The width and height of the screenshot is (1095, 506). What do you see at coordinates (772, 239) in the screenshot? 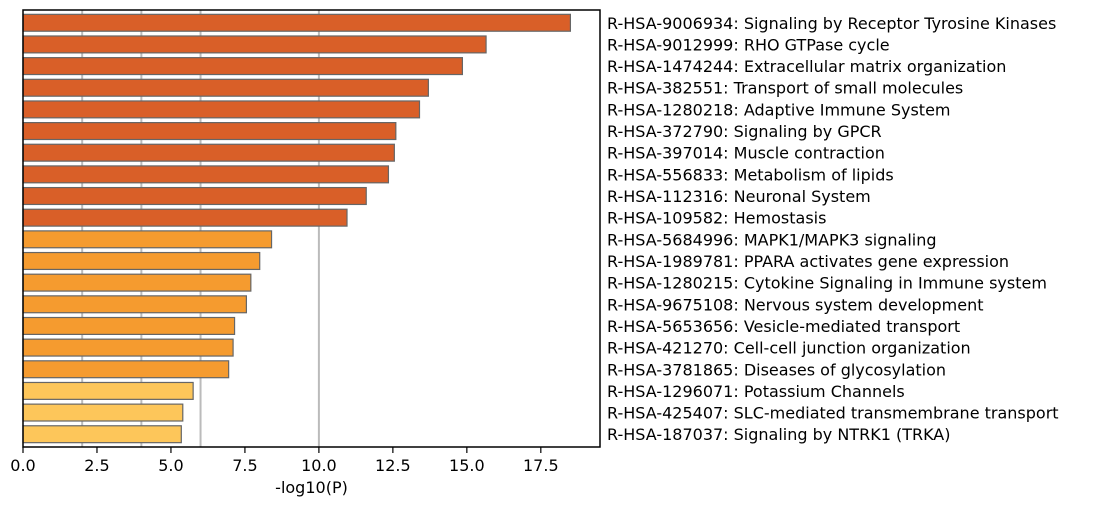
I see `category-label: R-HSA-5684996: MAPK1/MAPK3 signaling` at bounding box center [772, 239].